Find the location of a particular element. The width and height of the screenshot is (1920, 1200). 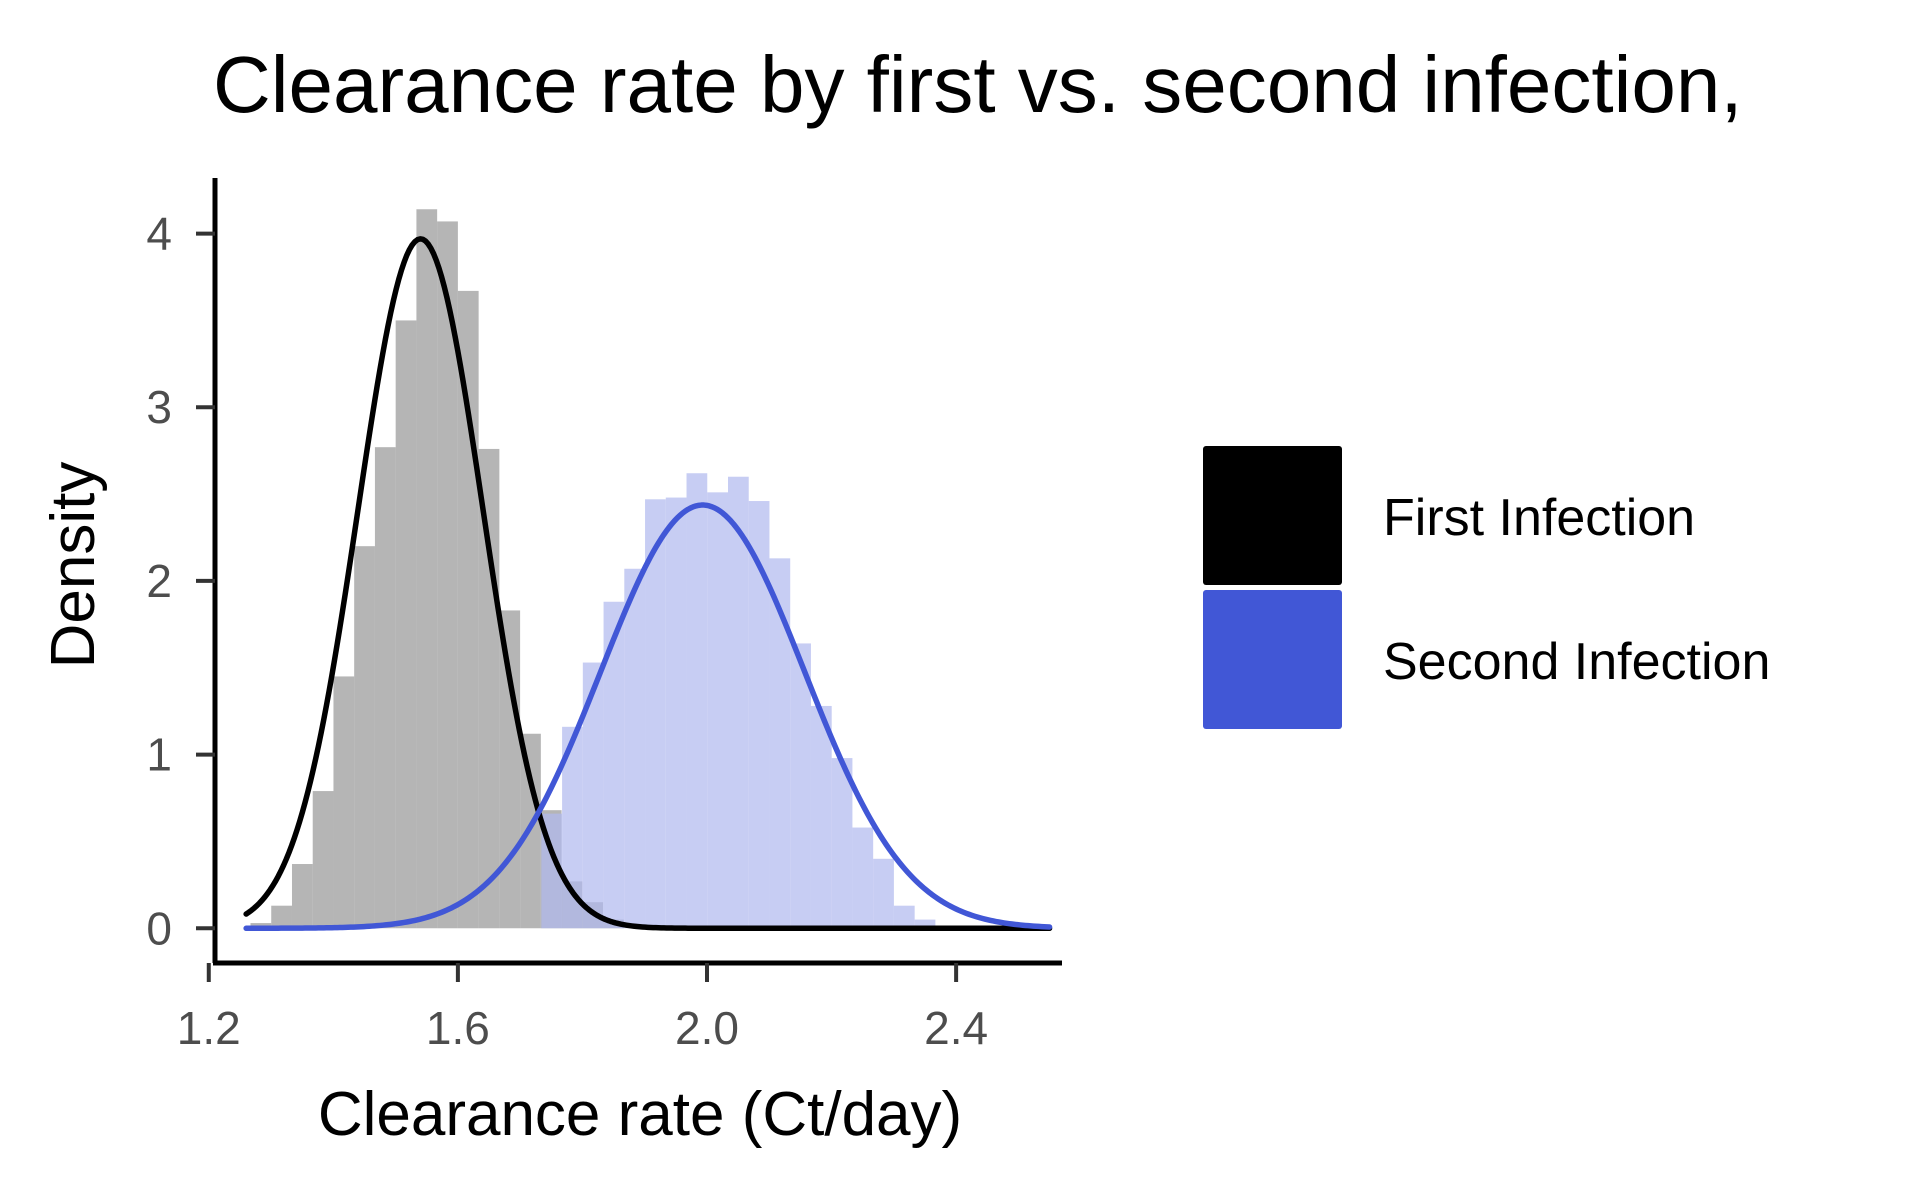

y-axis-title: Density is located at coordinates (73, 565).